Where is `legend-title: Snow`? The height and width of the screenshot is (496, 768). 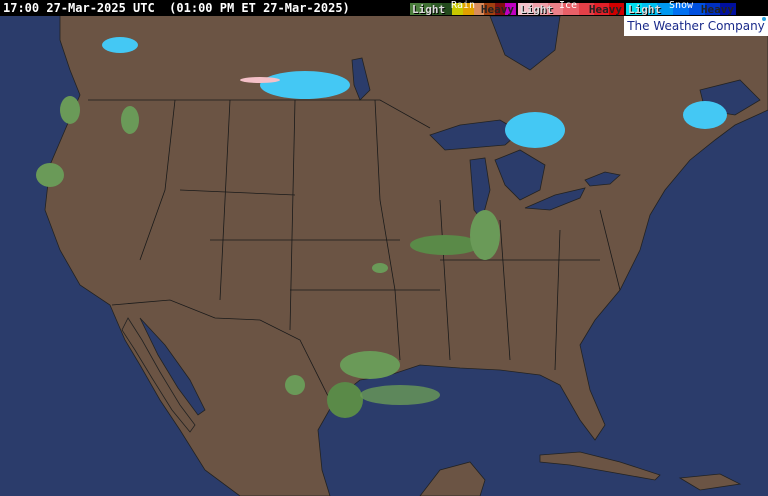 legend-title: Snow is located at coordinates (681, 5).